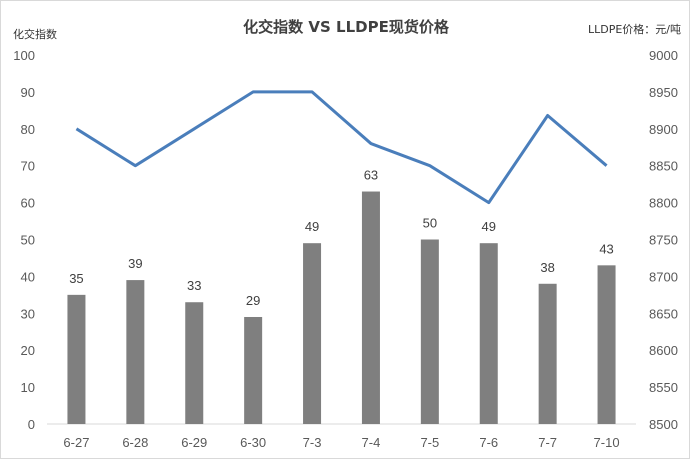  What do you see at coordinates (253, 442) in the screenshot?
I see `x-tick-label: 6-30` at bounding box center [253, 442].